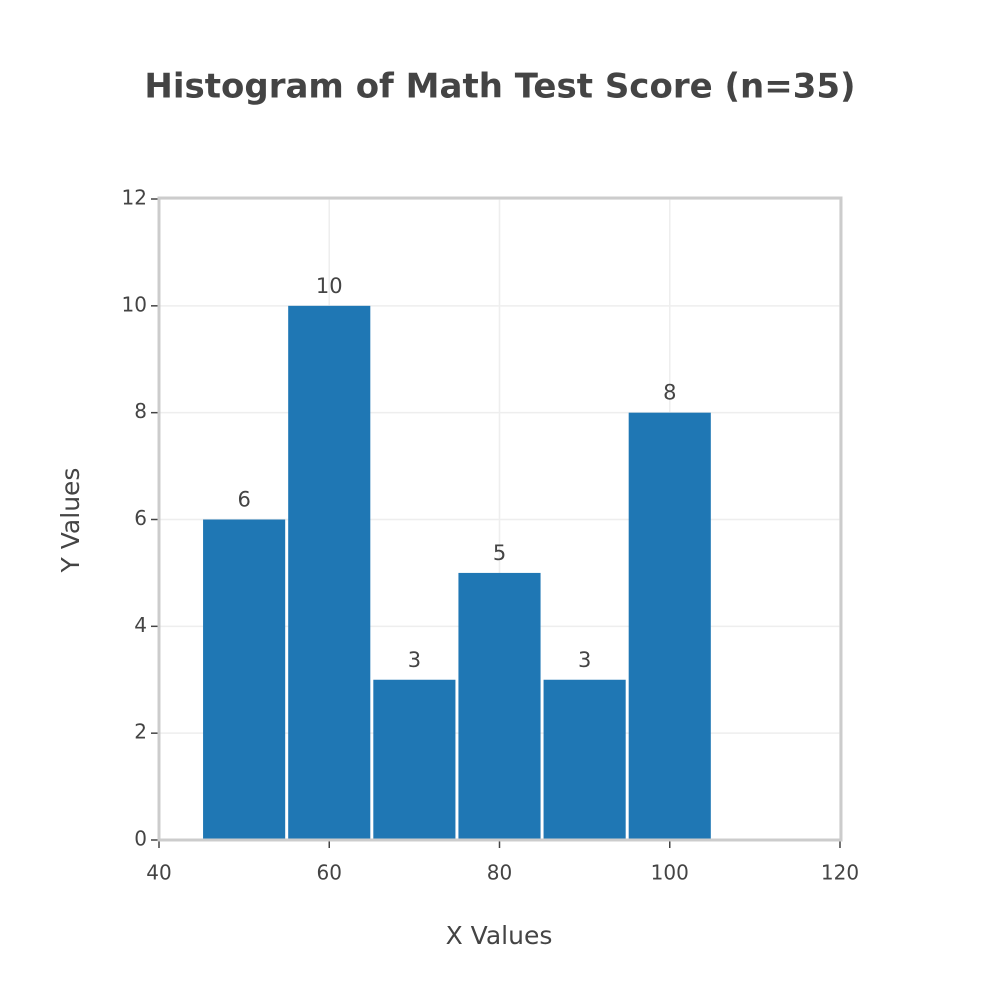 This screenshot has height=1000, width=1000. What do you see at coordinates (669, 393) in the screenshot?
I see `value-label: 8` at bounding box center [669, 393].